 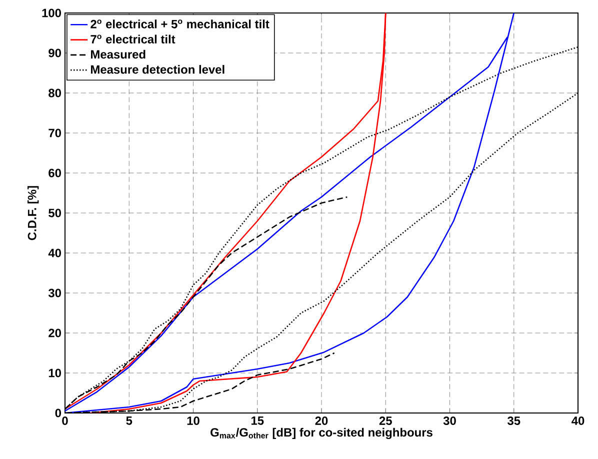 I want to click on x-tick-label: 0, so click(x=65, y=420).